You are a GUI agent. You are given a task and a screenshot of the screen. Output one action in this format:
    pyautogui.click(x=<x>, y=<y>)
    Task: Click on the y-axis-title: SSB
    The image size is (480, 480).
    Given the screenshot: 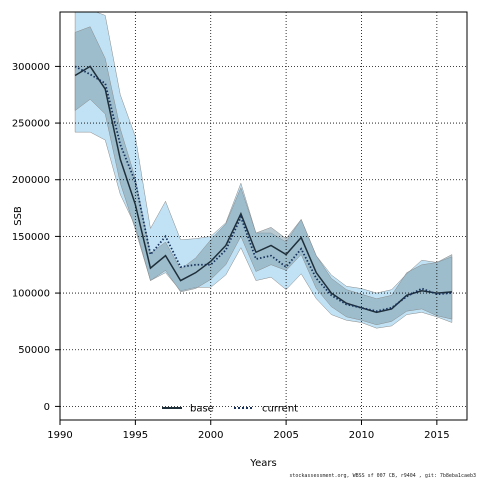 What is the action you would take?
    pyautogui.click(x=18, y=216)
    